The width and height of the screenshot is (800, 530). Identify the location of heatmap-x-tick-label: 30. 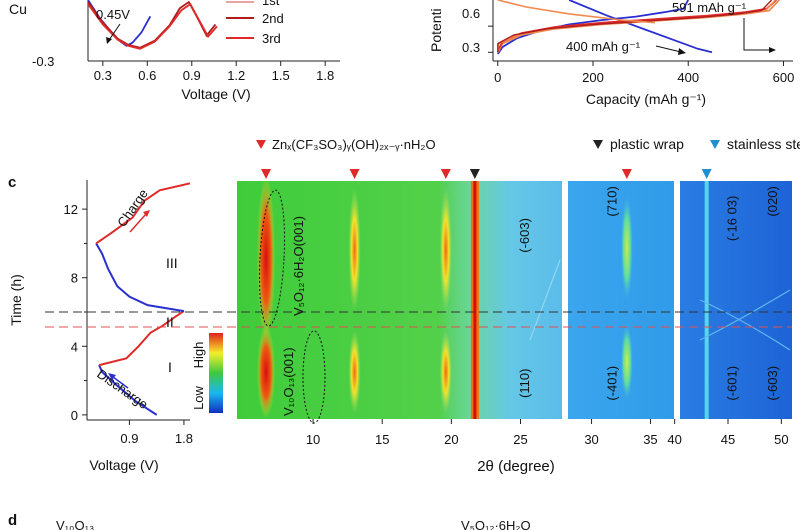
(591, 439).